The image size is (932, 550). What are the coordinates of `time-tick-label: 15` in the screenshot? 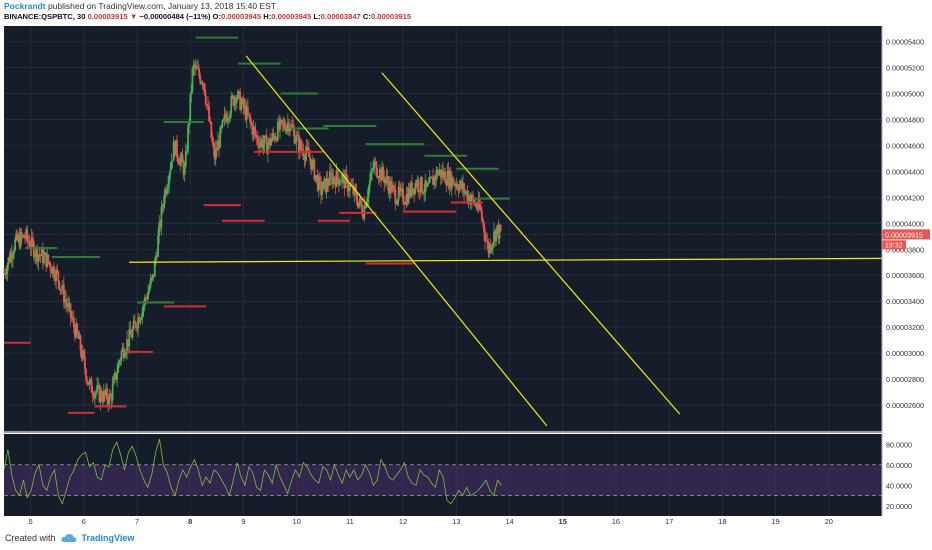 It's located at (563, 521).